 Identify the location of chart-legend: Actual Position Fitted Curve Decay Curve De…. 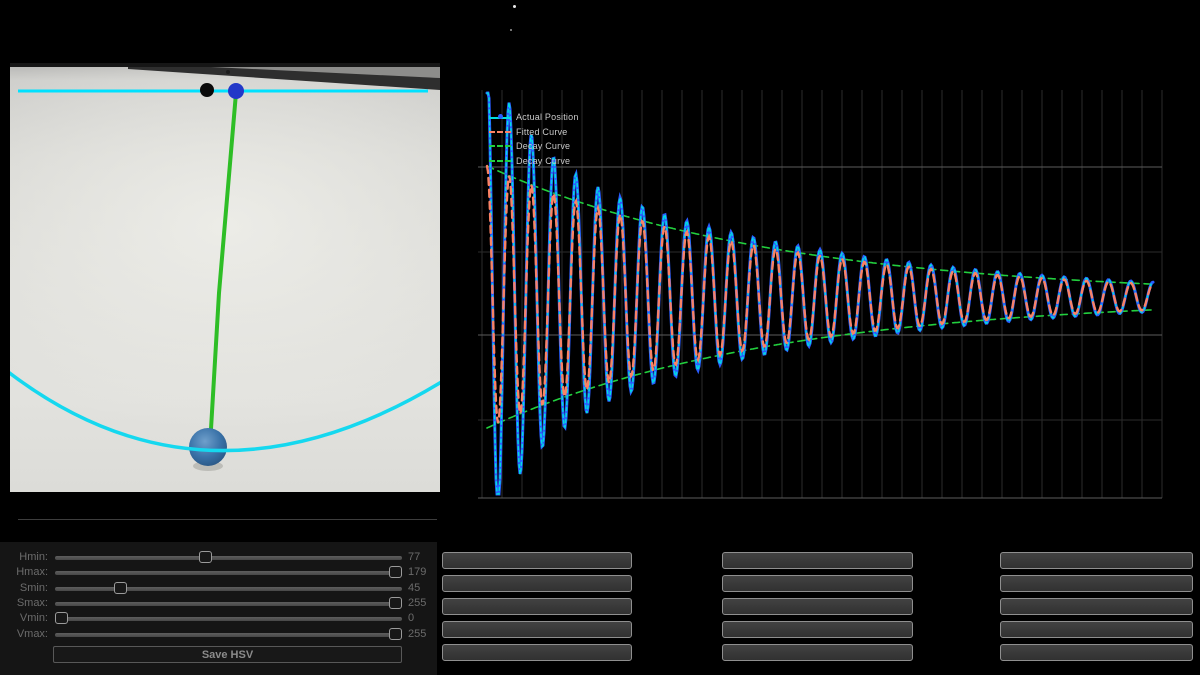
(534, 139).